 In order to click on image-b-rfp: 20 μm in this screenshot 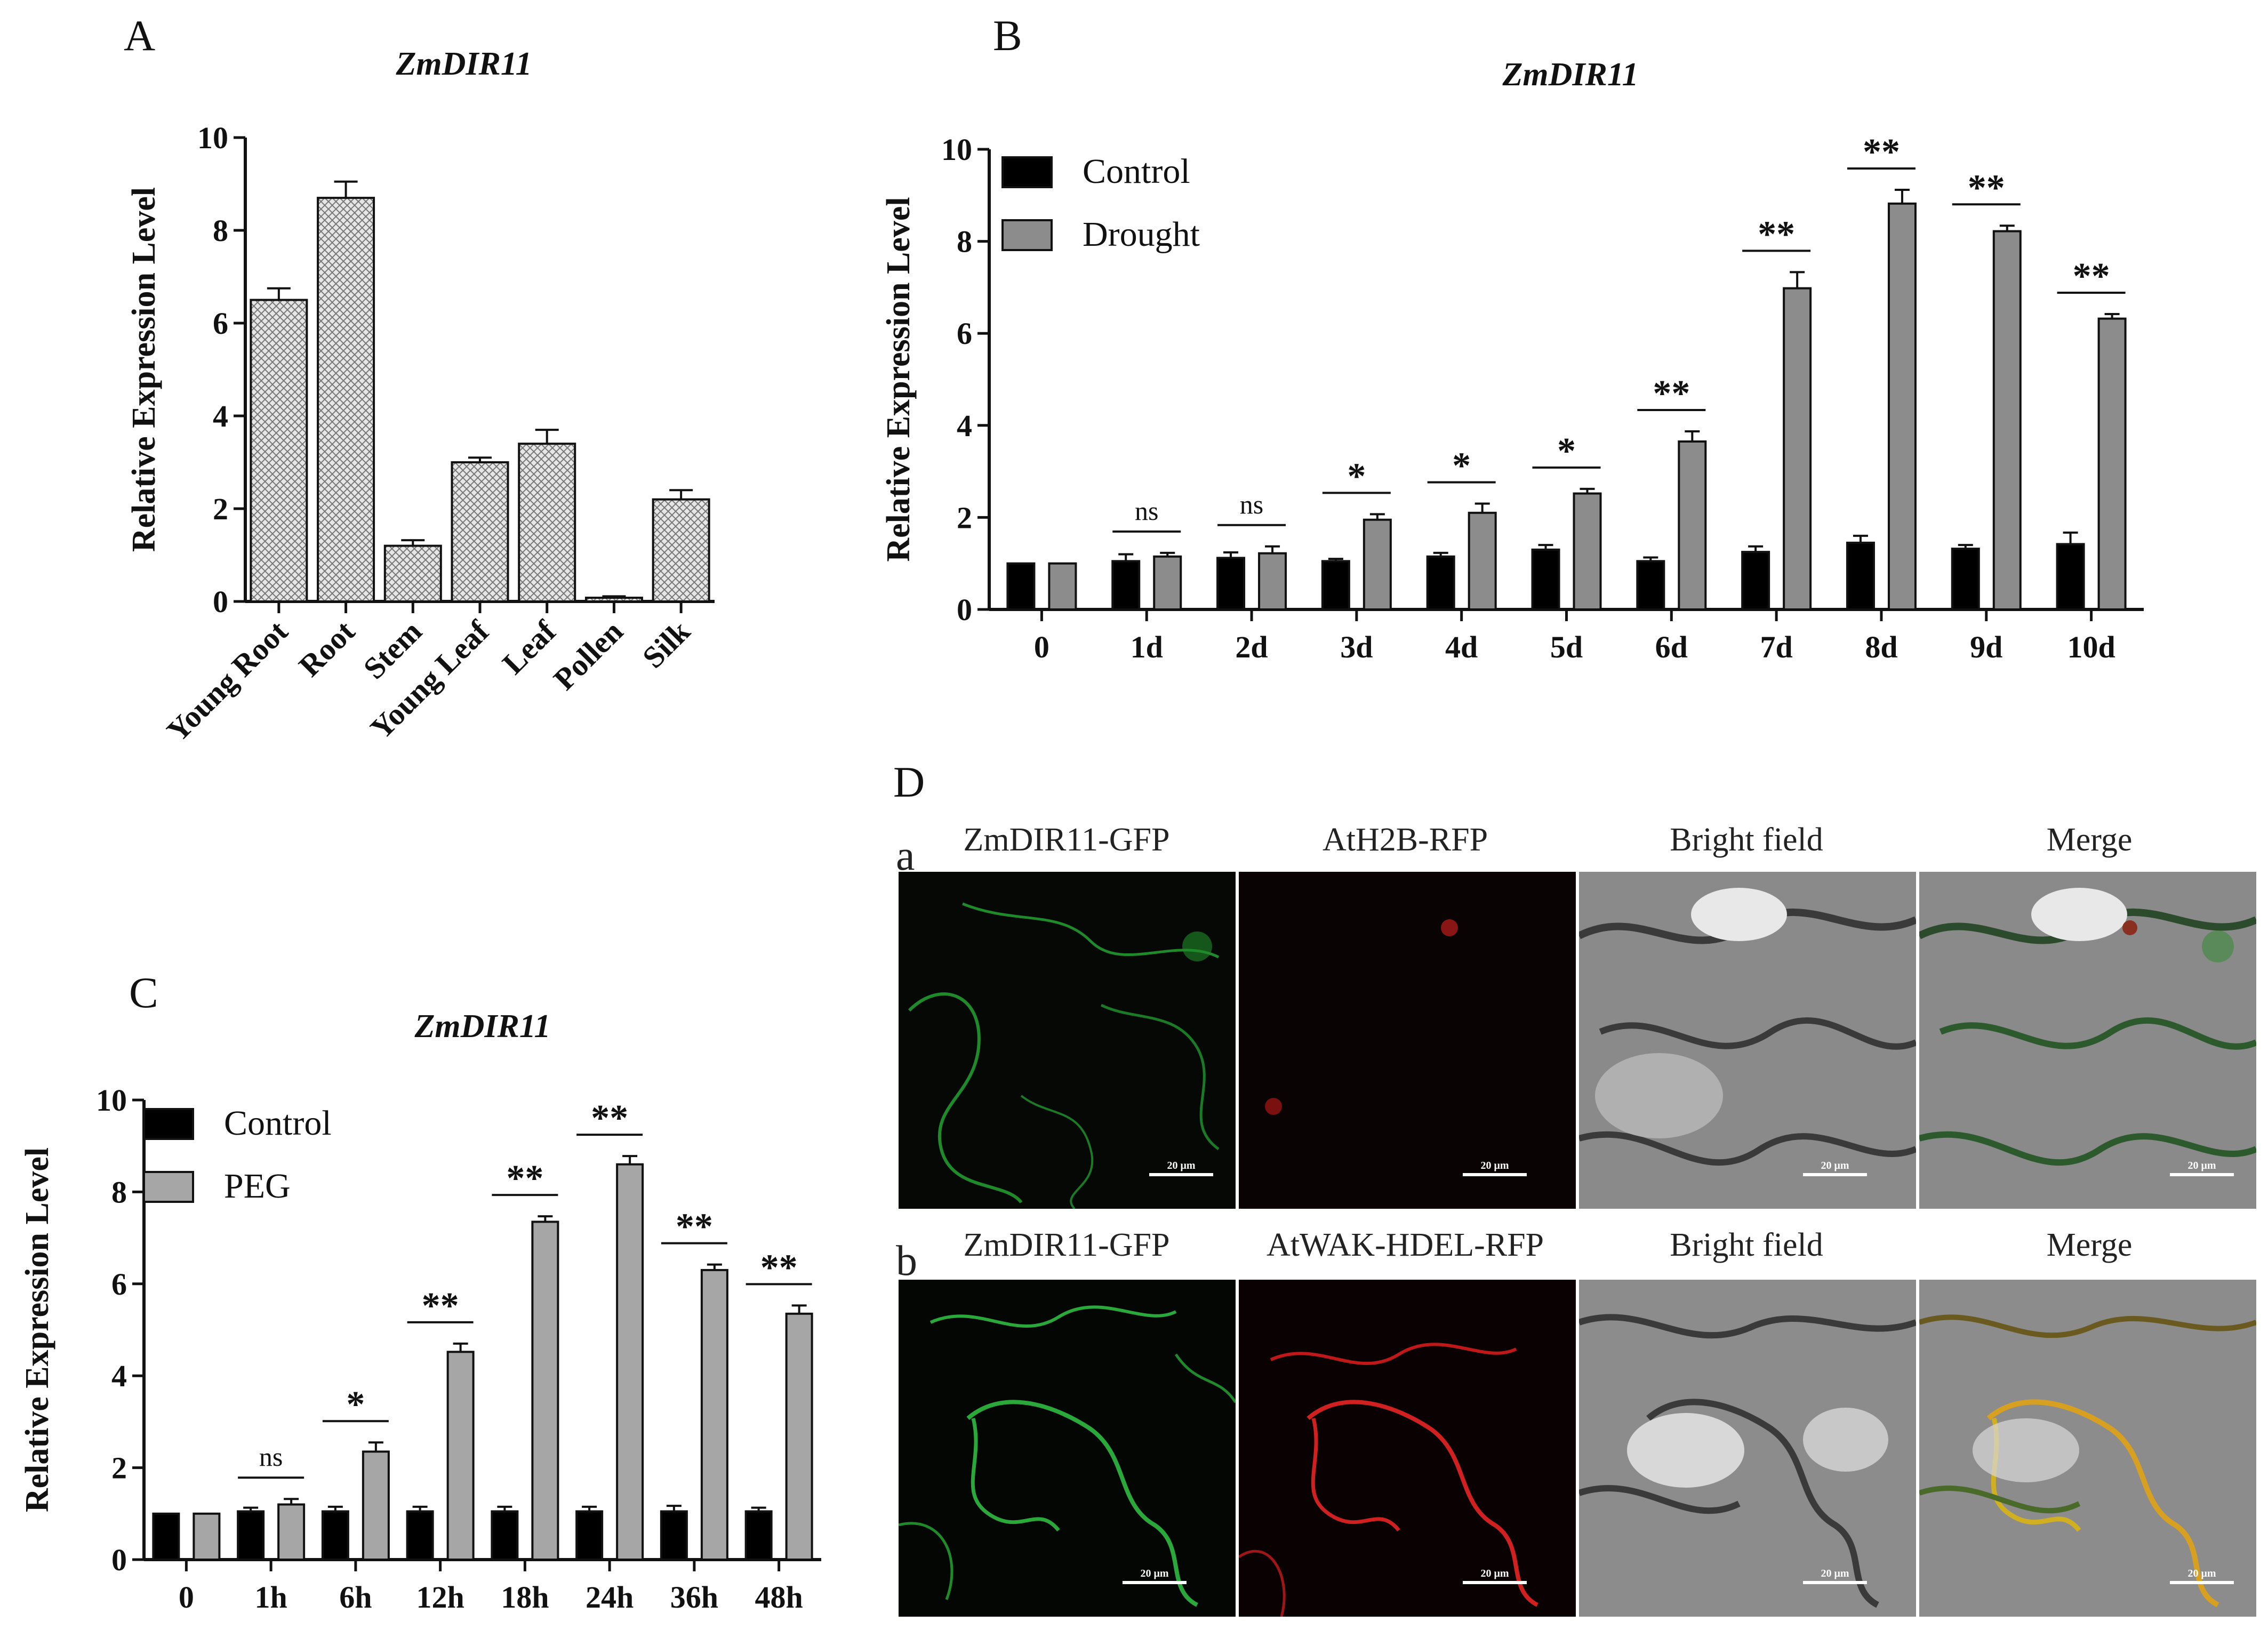, I will do `click(1407, 1448)`.